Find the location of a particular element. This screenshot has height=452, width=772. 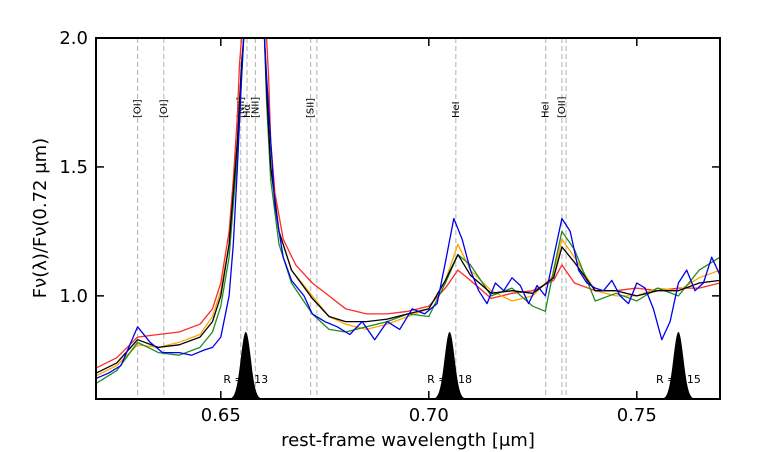

emission-line-label: Hα is located at coordinates (247, 110).